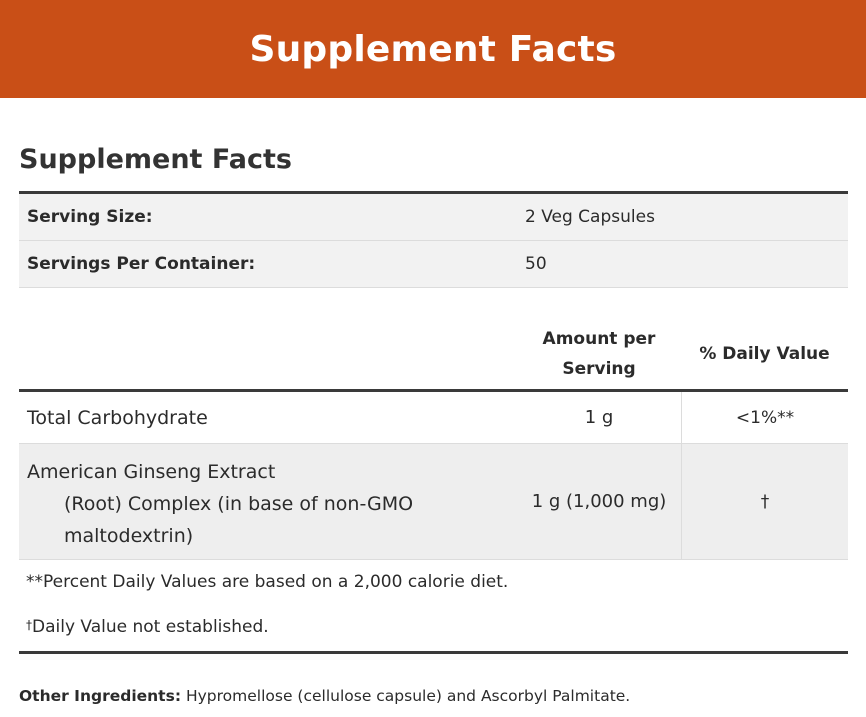  I want to click on nutrient-name: Total Carbohydrate, so click(117, 417).